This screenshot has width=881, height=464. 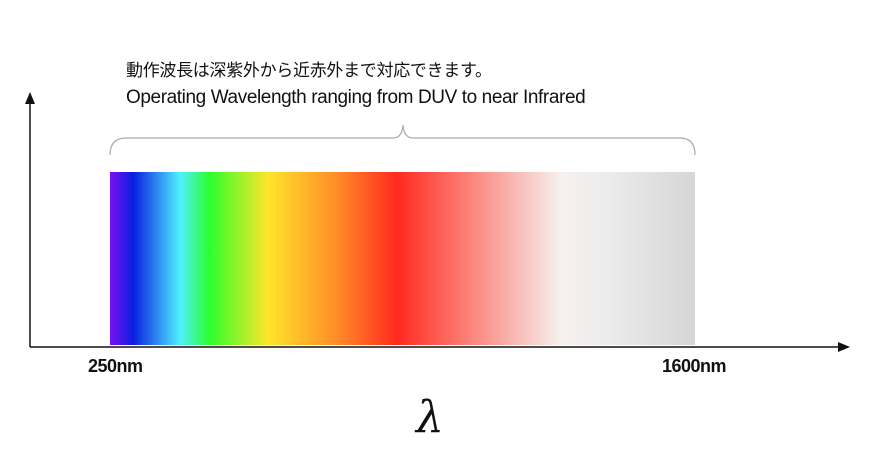 What do you see at coordinates (430, 417) in the screenshot?
I see `lambda-symbol: λ` at bounding box center [430, 417].